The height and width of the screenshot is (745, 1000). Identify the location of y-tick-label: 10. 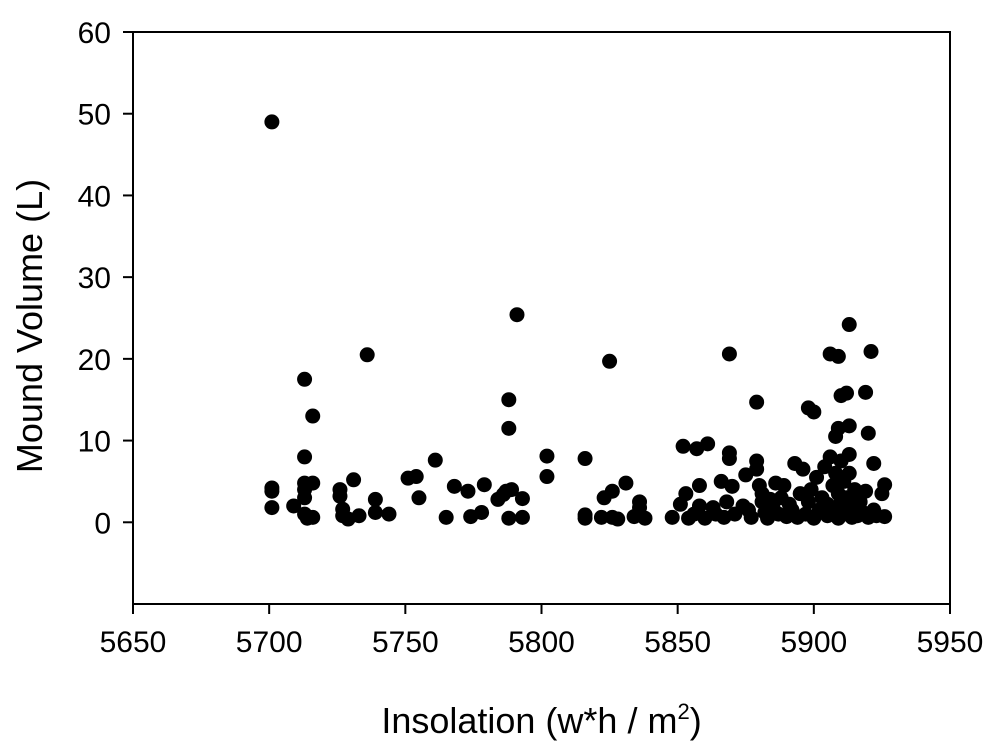
(94, 442).